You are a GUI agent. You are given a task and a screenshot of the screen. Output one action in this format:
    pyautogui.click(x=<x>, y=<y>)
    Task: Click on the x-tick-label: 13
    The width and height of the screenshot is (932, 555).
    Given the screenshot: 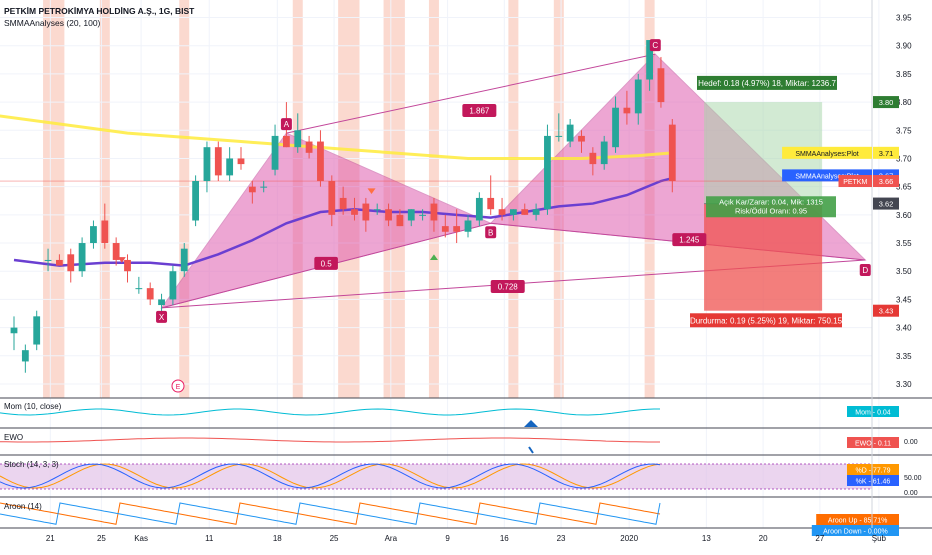 What is the action you would take?
    pyautogui.click(x=706, y=538)
    